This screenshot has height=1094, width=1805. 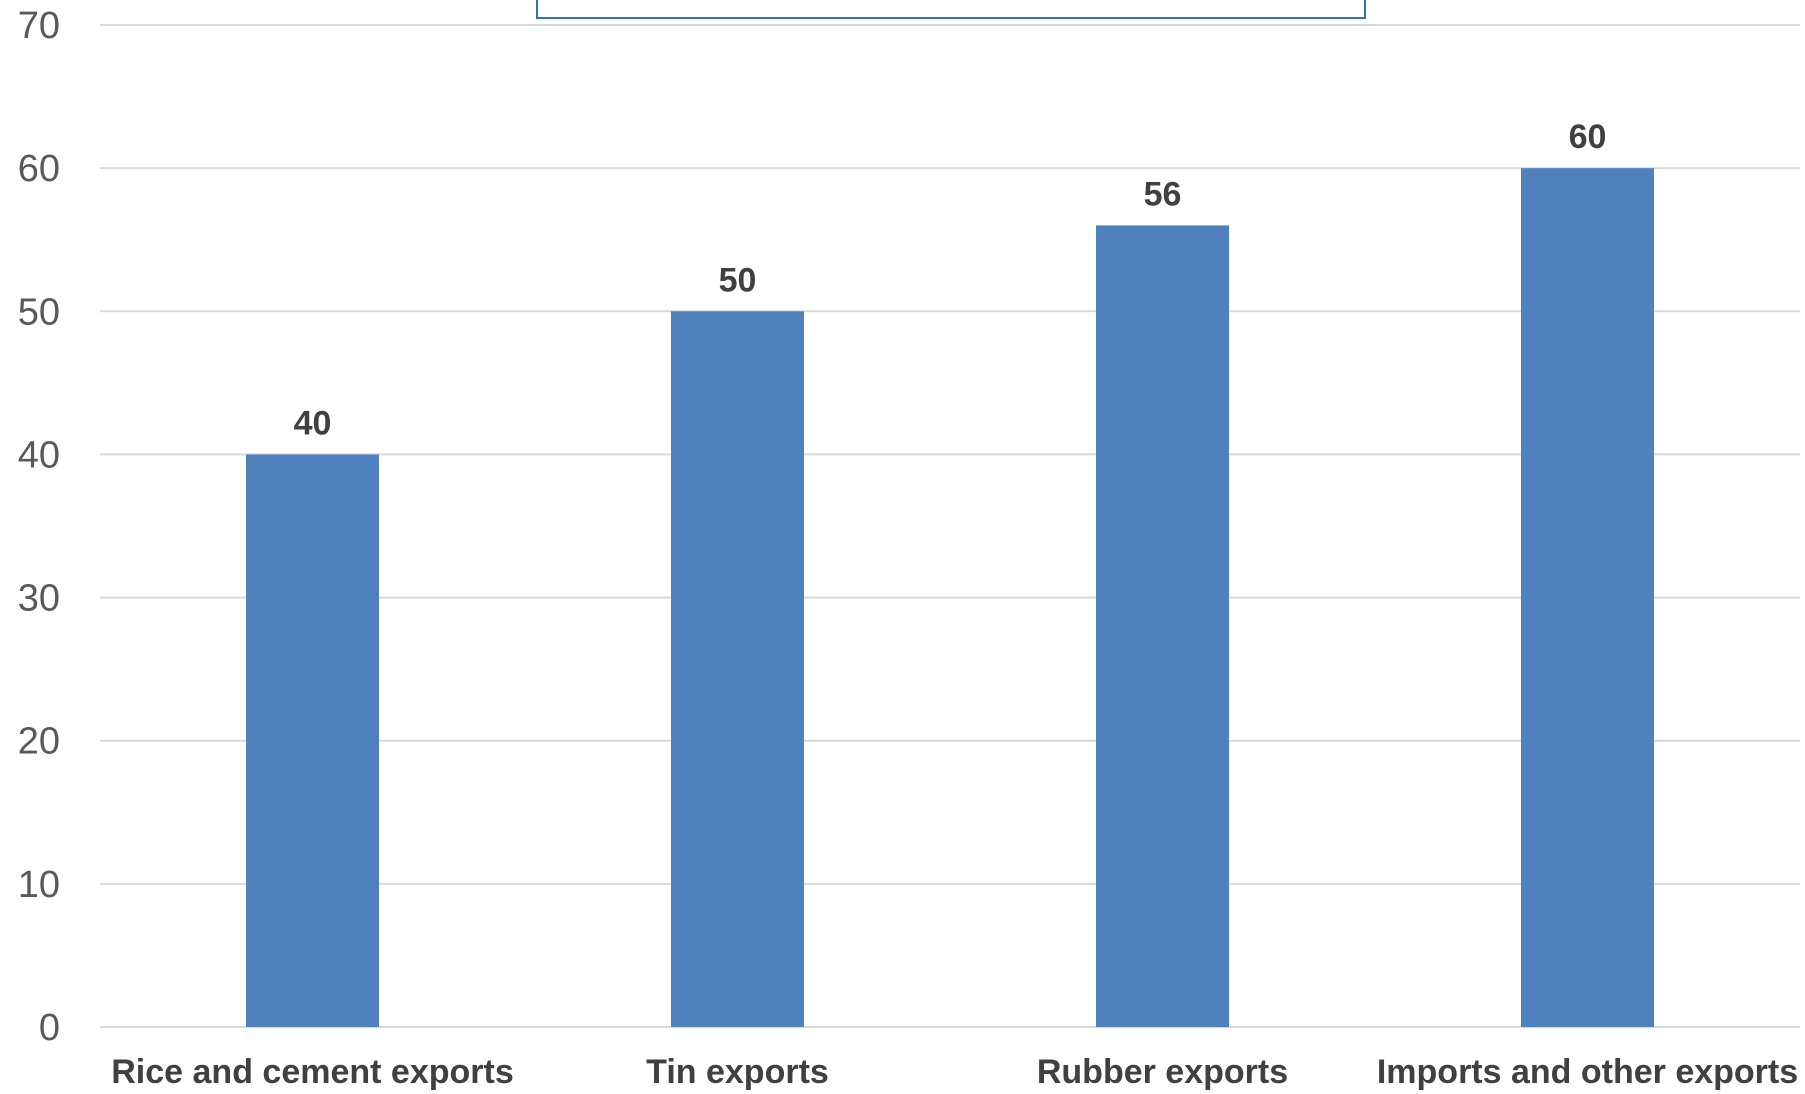 What do you see at coordinates (737, 1072) in the screenshot?
I see `category-label: Tin exports` at bounding box center [737, 1072].